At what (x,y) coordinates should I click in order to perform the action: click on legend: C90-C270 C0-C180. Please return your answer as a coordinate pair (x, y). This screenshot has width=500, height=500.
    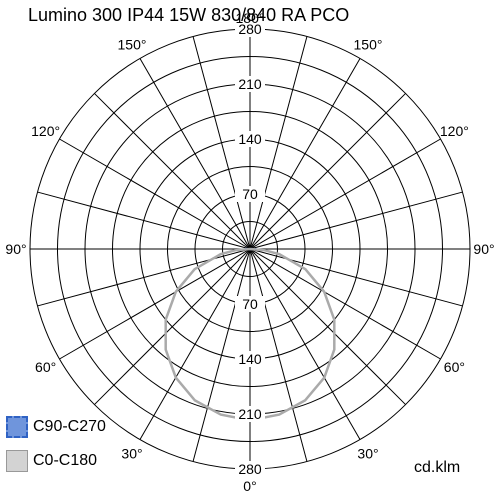
    Looking at the image, I should click on (56, 444).